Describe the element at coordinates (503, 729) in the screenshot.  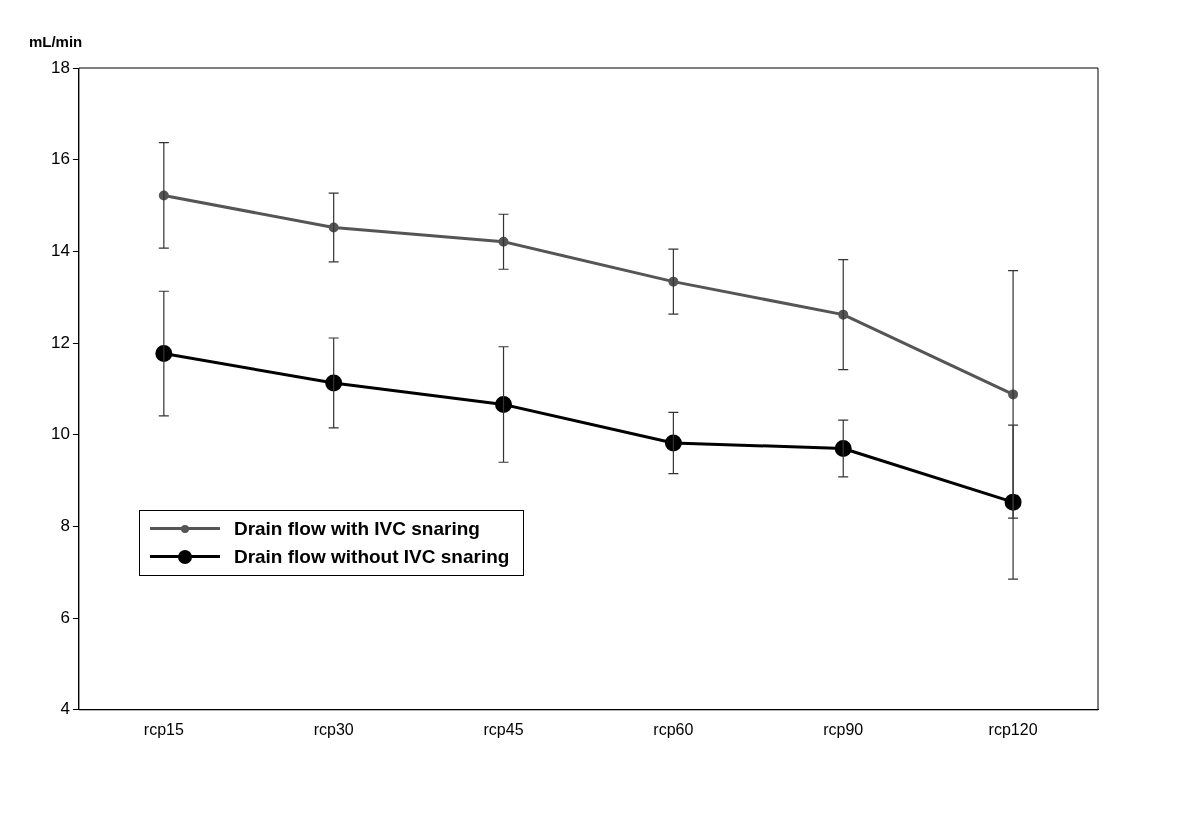
I see `x-tick-label: rcp45` at that location.